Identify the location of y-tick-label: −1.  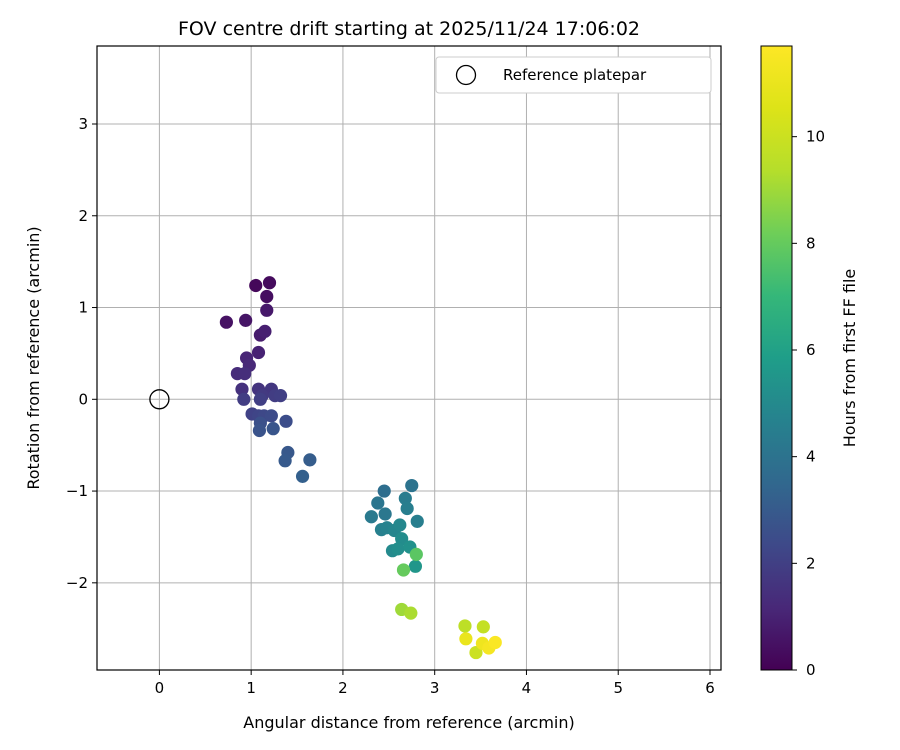
(77, 491).